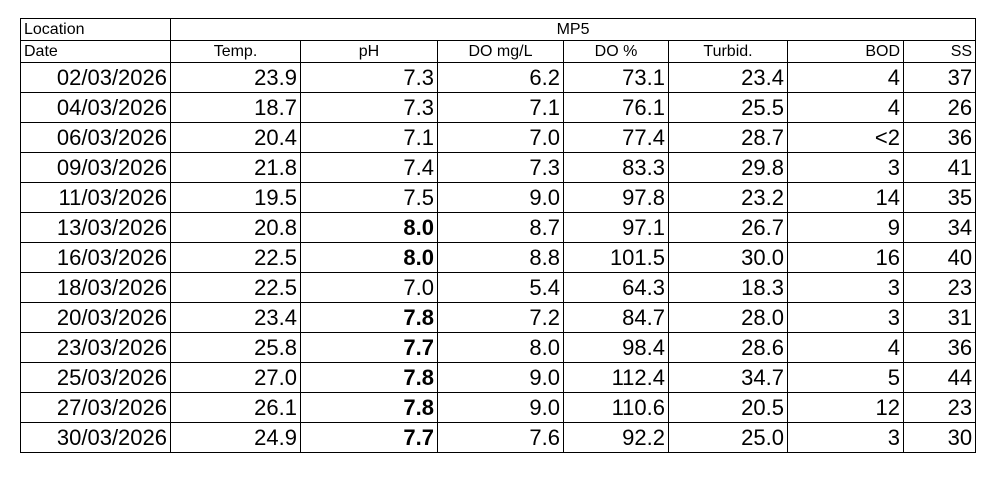 The image size is (1003, 486). Describe the element at coordinates (235, 197) in the screenshot. I see `data-cell: 19.5` at that location.